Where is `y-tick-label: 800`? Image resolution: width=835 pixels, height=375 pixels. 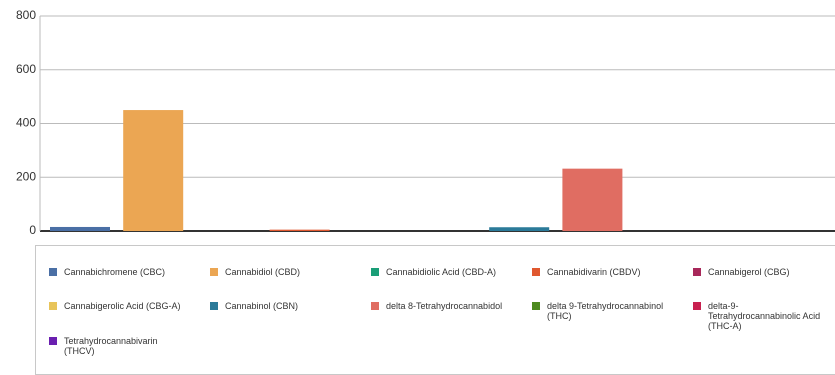 y-tick-label: 800 is located at coordinates (26, 15).